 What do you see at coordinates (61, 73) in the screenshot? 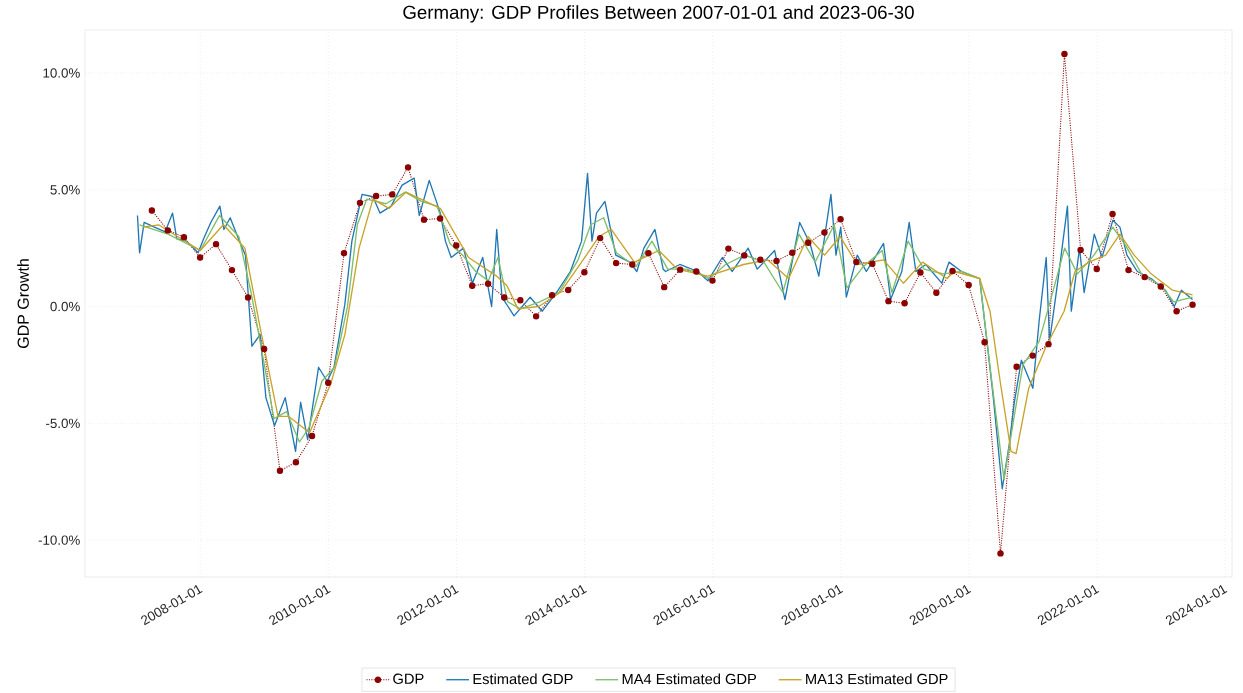
I see `y-tick-label: 10.0%` at bounding box center [61, 73].